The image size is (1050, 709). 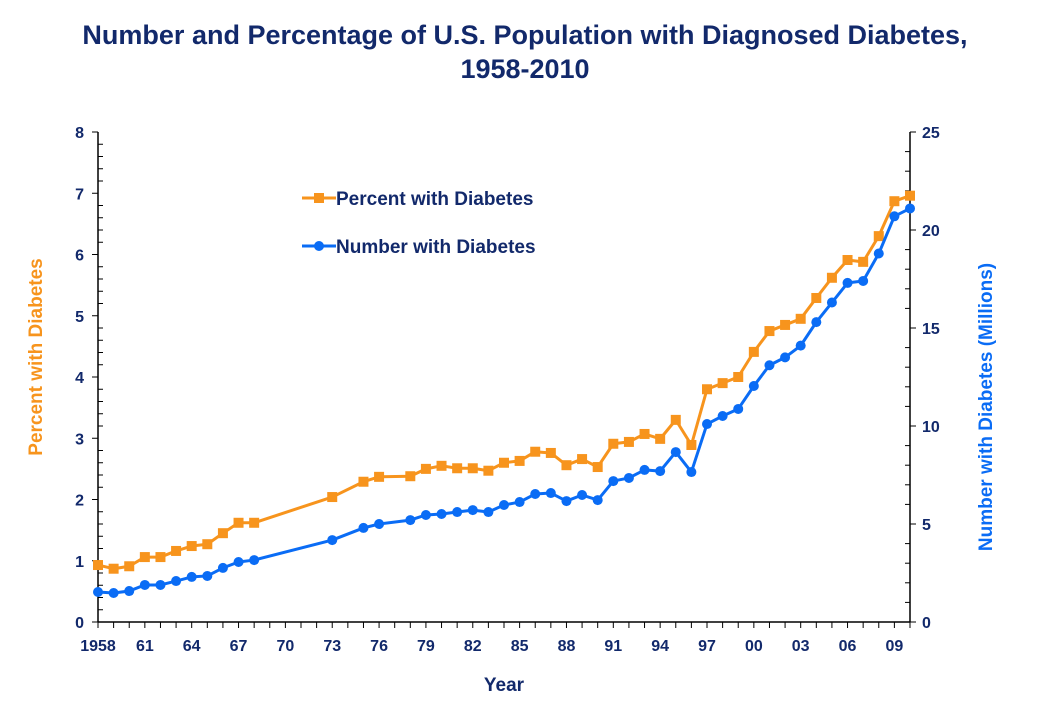 What do you see at coordinates (79, 501) in the screenshot?
I see `left-axis-tick-label: 2` at bounding box center [79, 501].